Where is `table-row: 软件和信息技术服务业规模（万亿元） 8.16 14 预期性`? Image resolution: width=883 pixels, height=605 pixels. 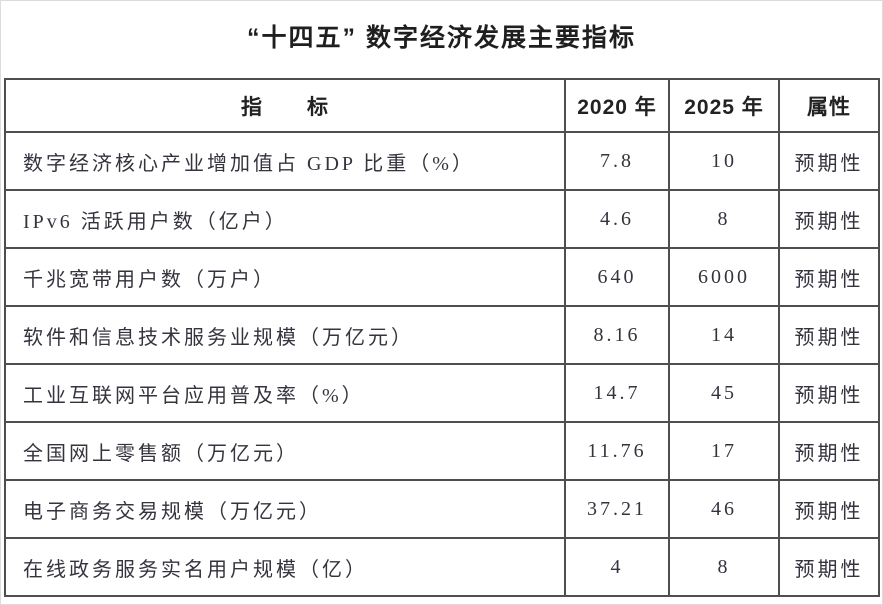 table-row: 软件和信息技术服务业规模（万亿元） 8.16 14 预期性 is located at coordinates (442, 335).